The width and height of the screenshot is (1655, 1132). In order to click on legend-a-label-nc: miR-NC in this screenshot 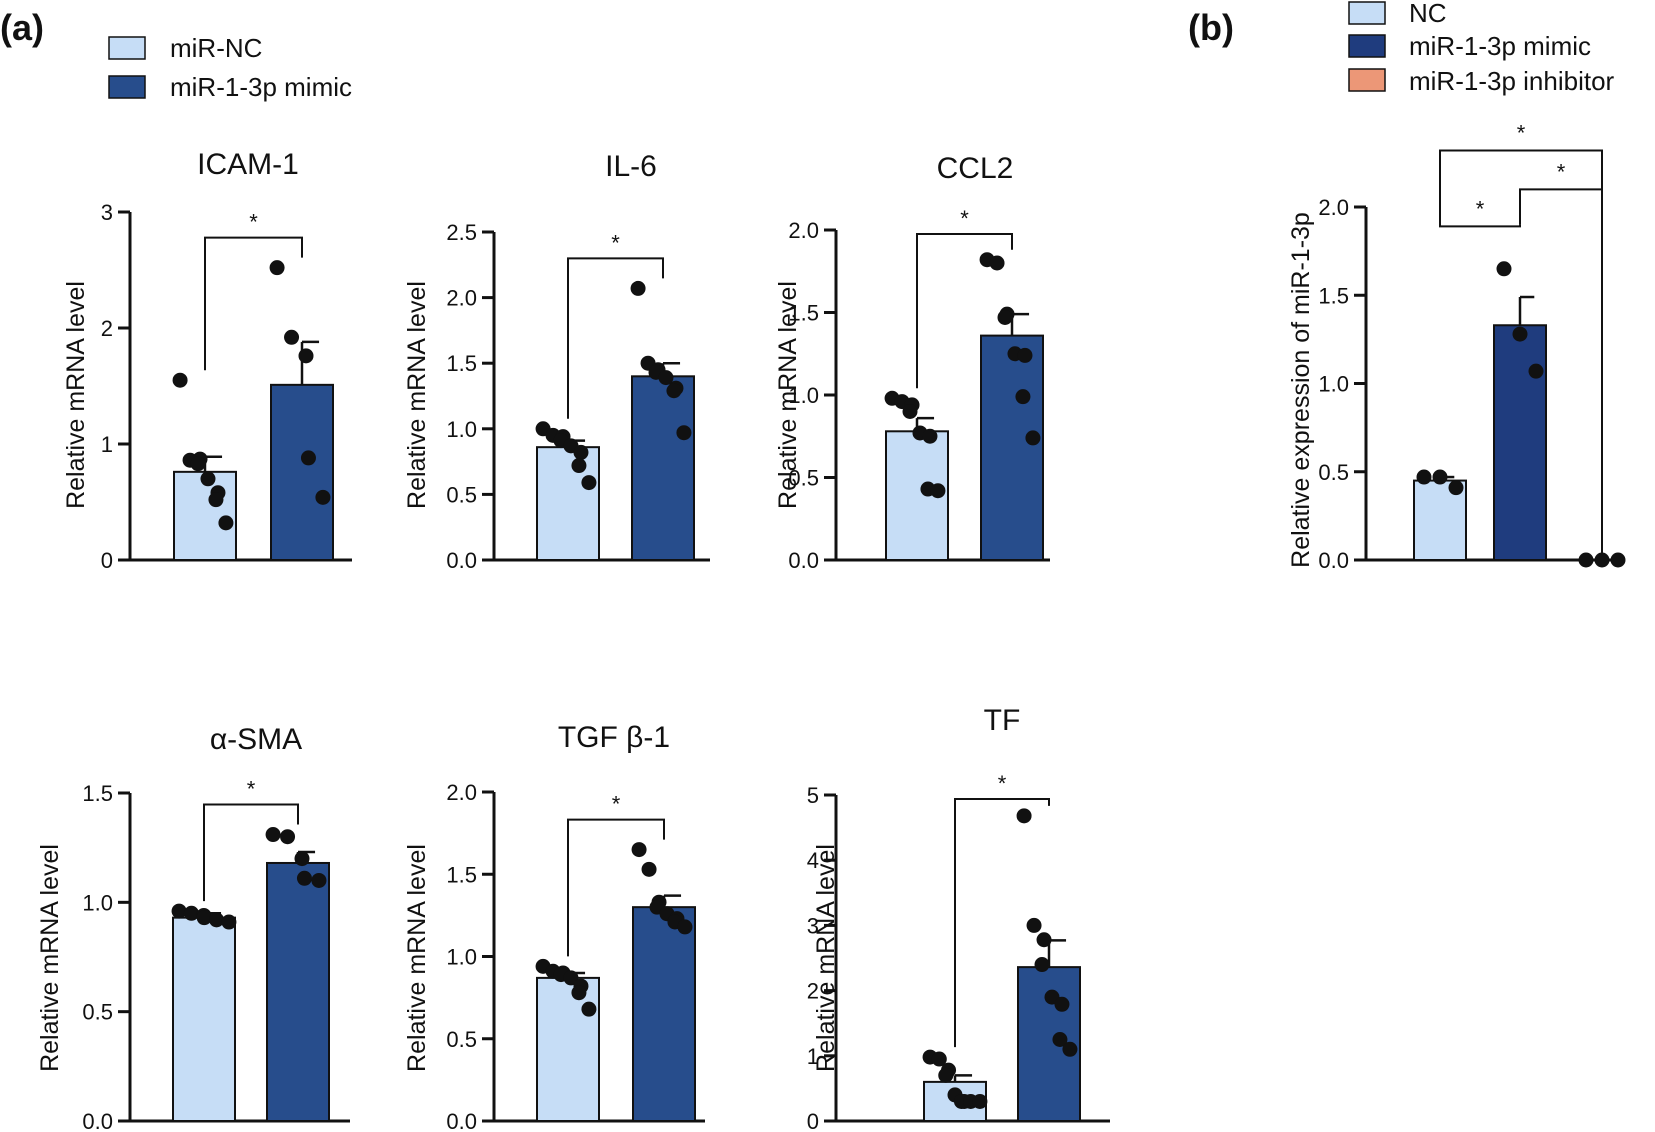, I will do `click(216, 48)`.